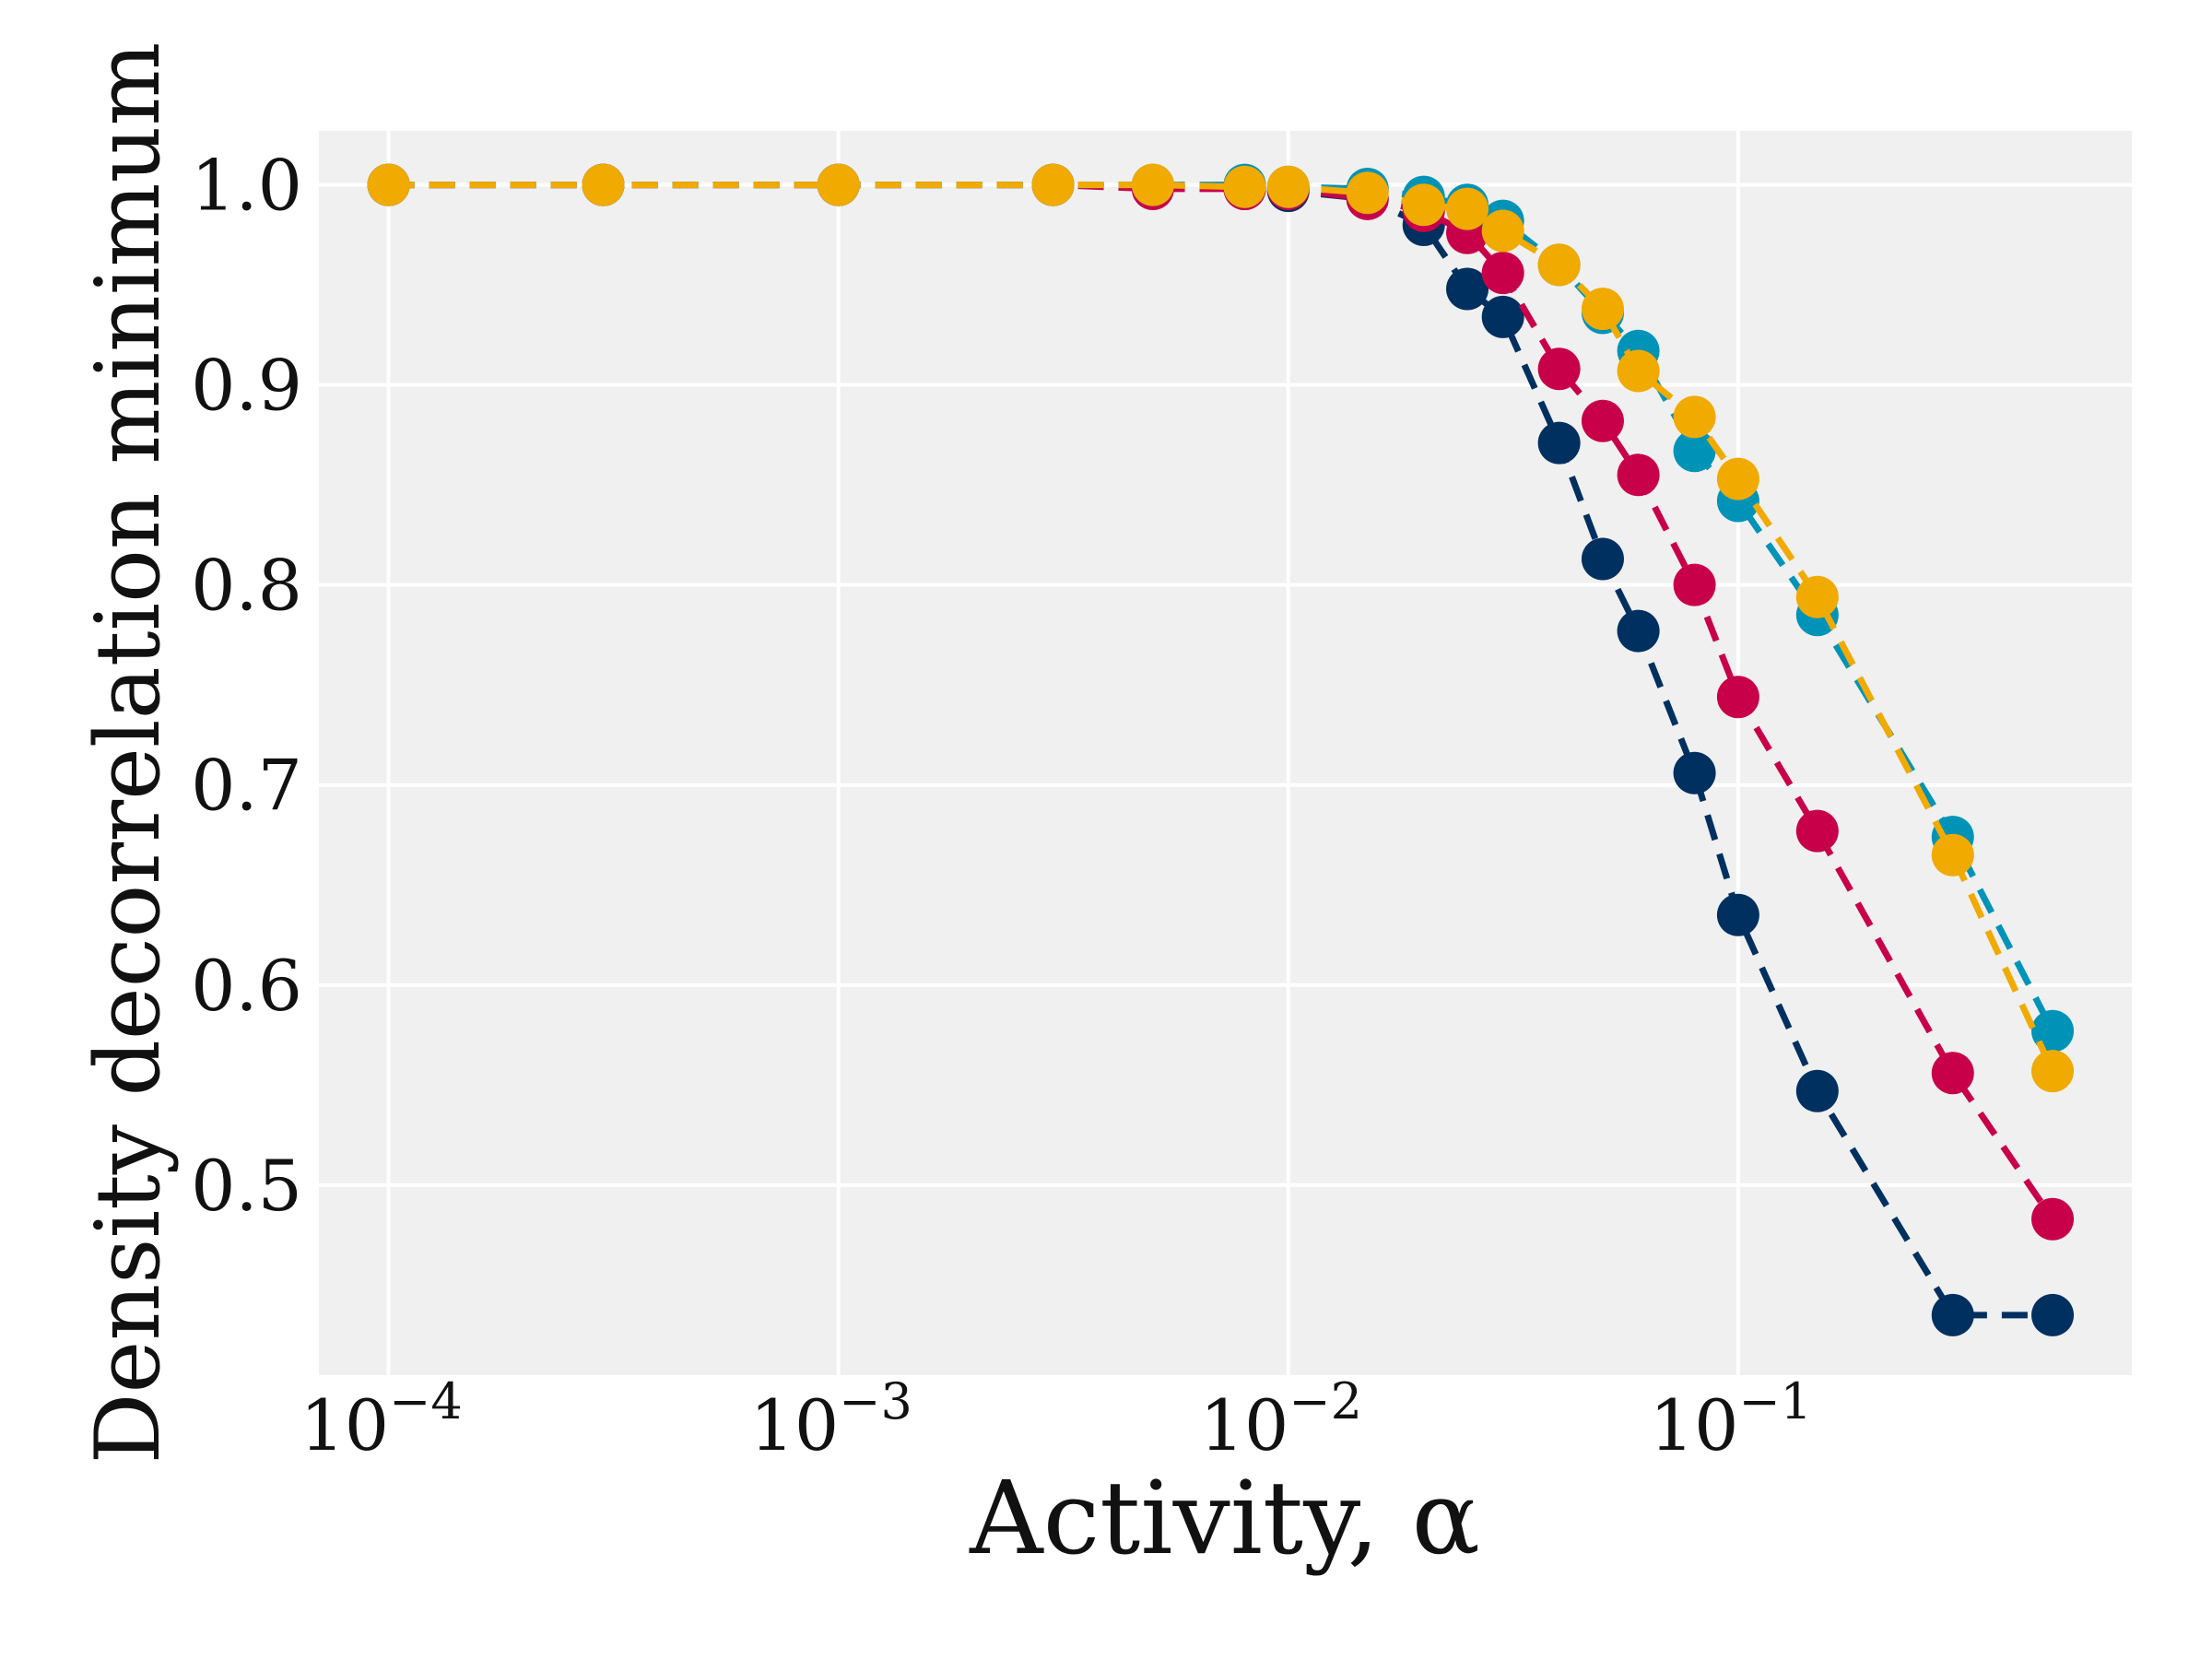 The width and height of the screenshot is (2212, 1659). What do you see at coordinates (128, 753) in the screenshot?
I see `y-axis-label: Density decorrelation minimum` at bounding box center [128, 753].